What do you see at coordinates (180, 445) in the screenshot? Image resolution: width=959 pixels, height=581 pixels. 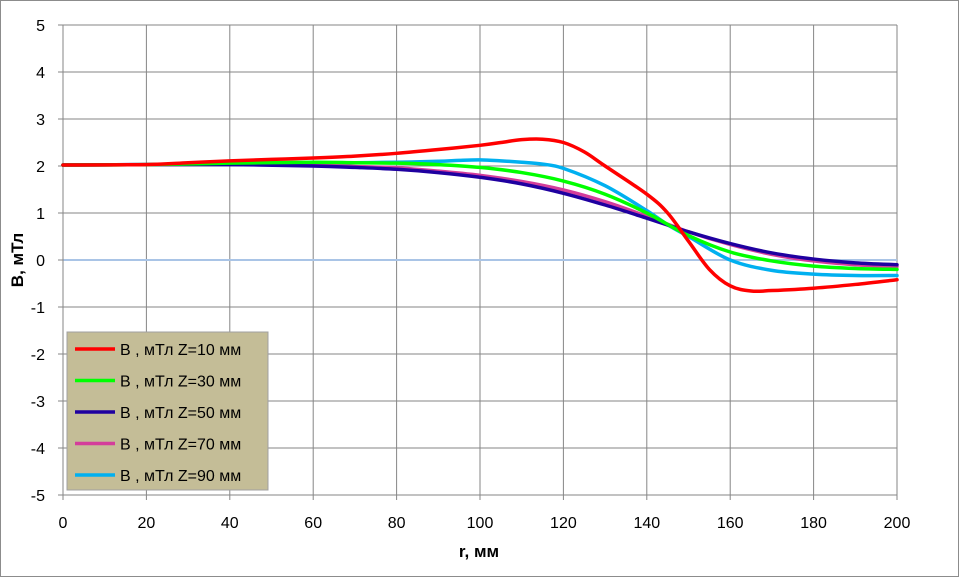 I see `legend-label: B , мТл Z=70 мм` at bounding box center [180, 445].